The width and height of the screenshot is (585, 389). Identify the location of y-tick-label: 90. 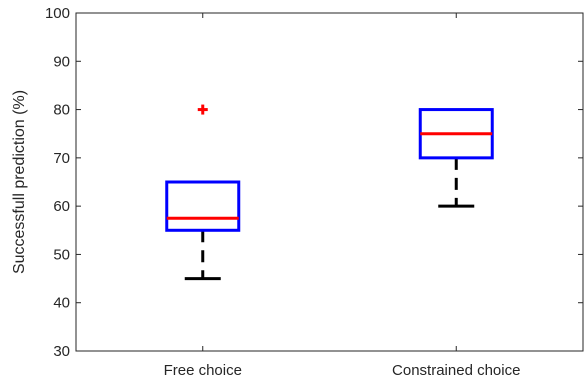
(61, 61).